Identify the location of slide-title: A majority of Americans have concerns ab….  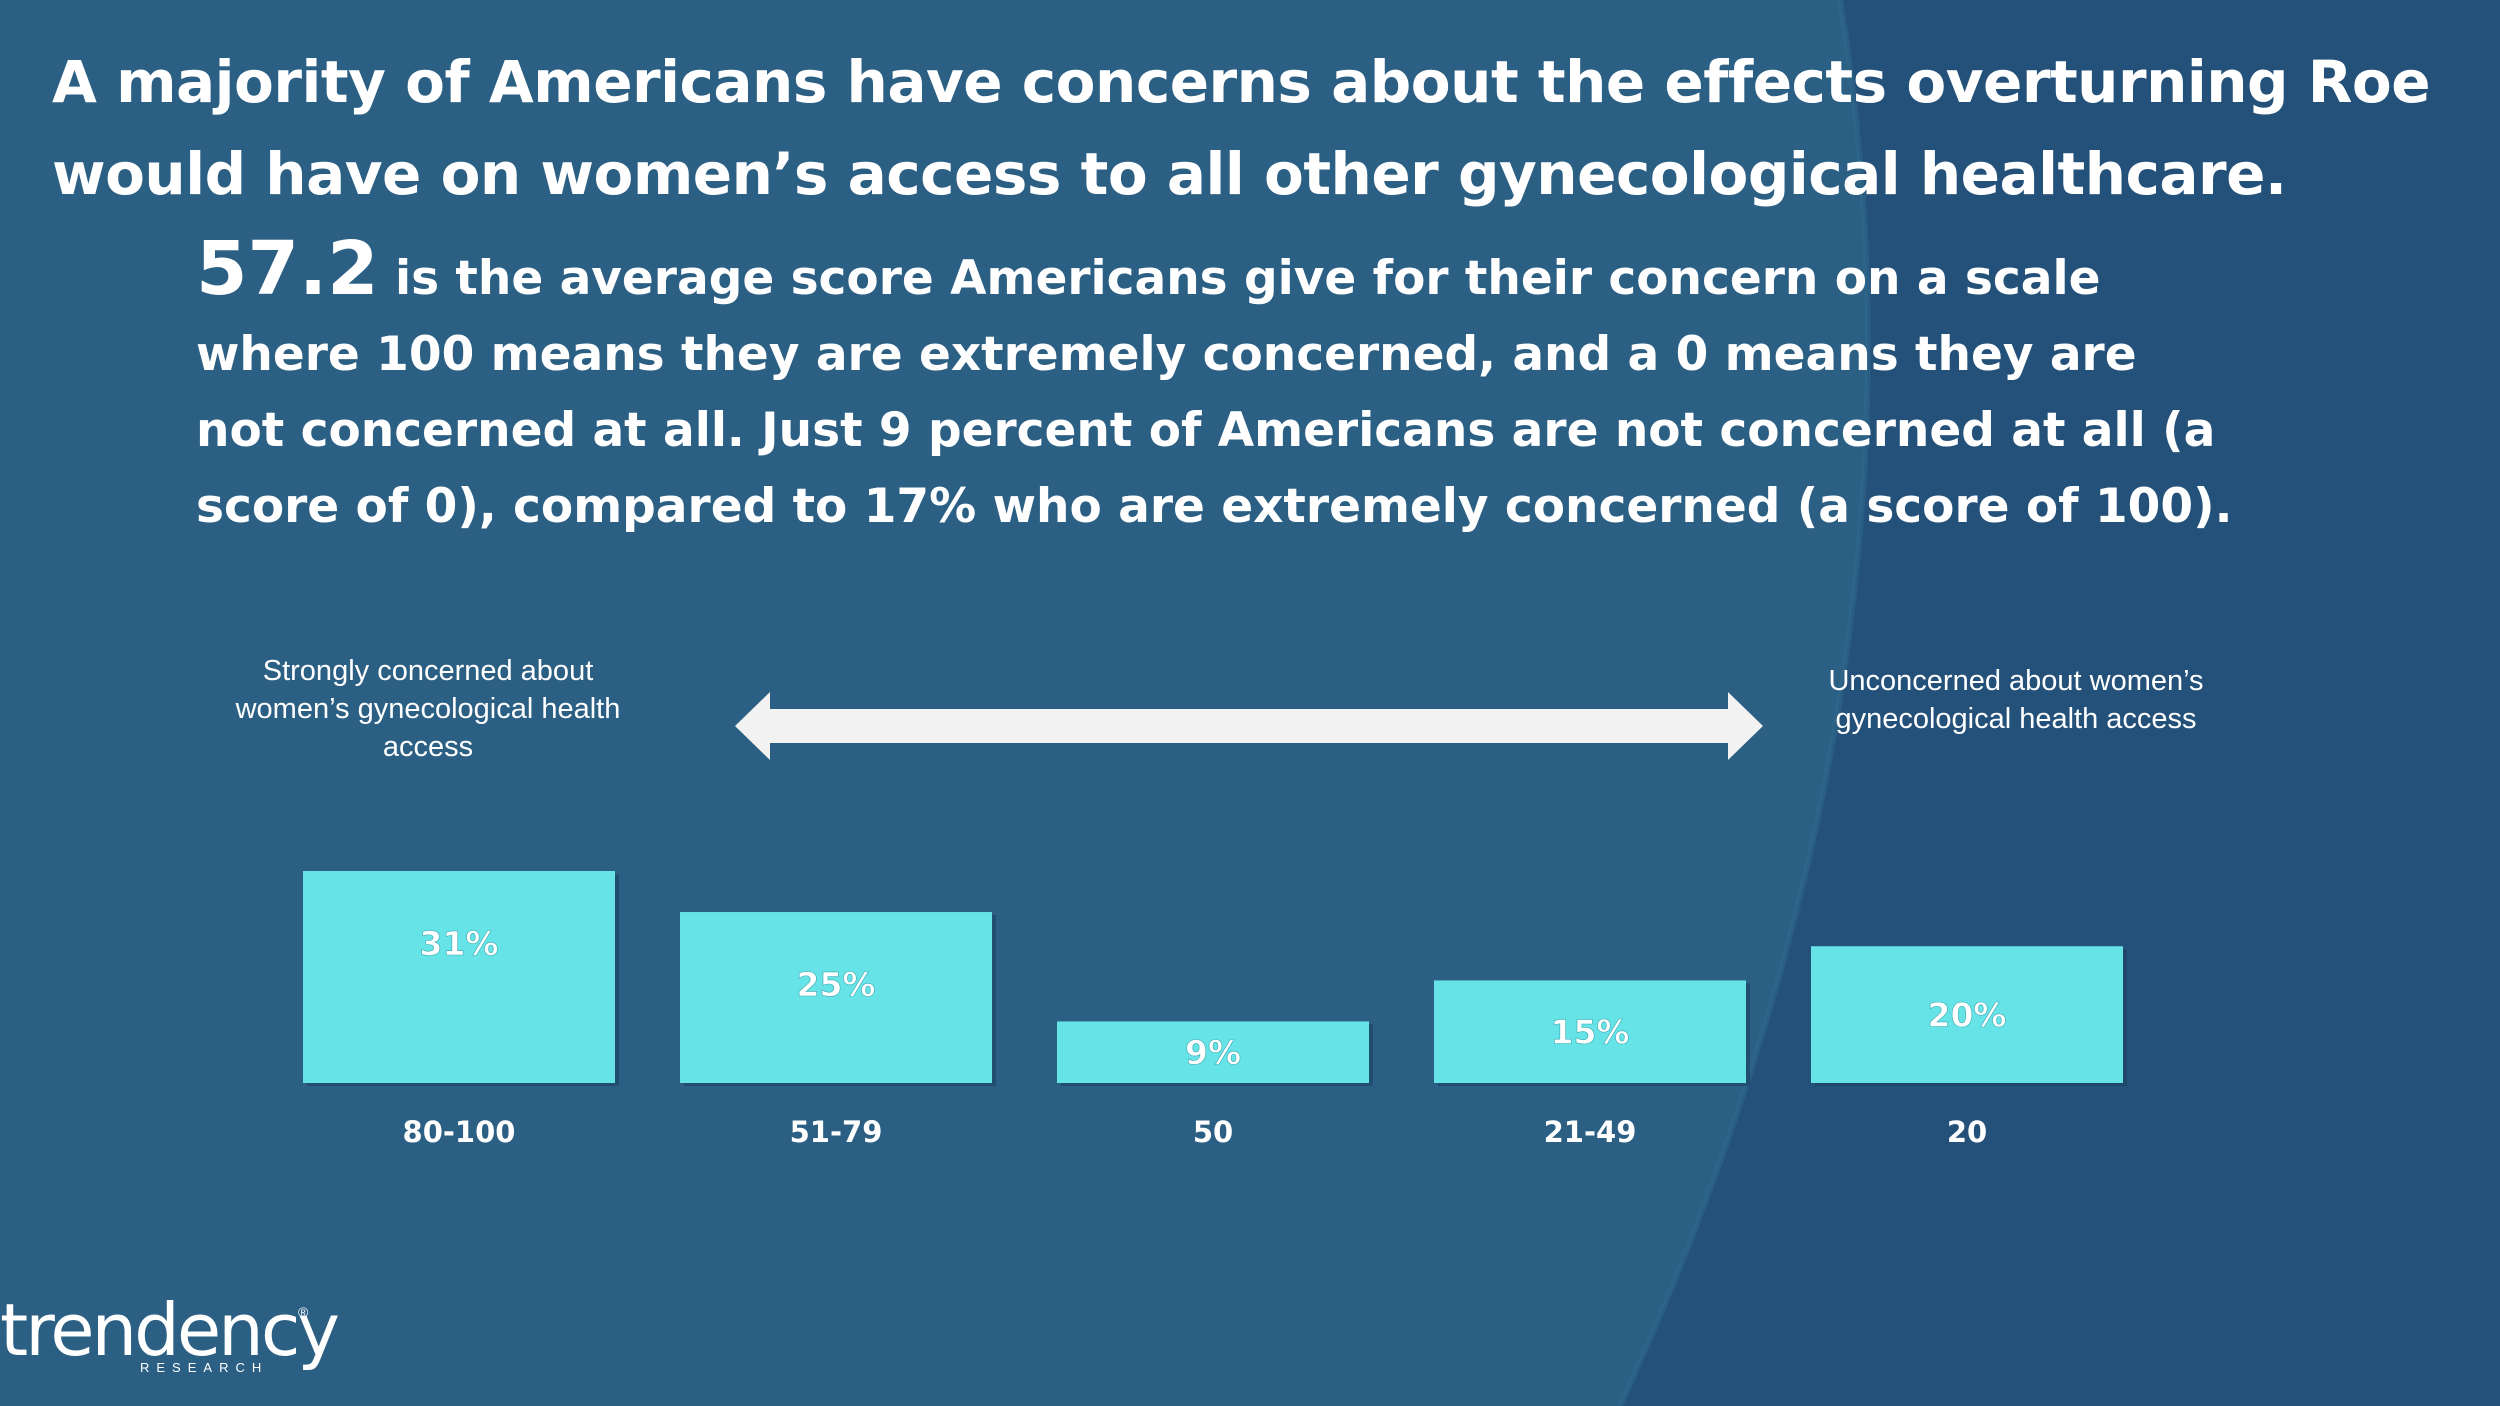
(1262, 128).